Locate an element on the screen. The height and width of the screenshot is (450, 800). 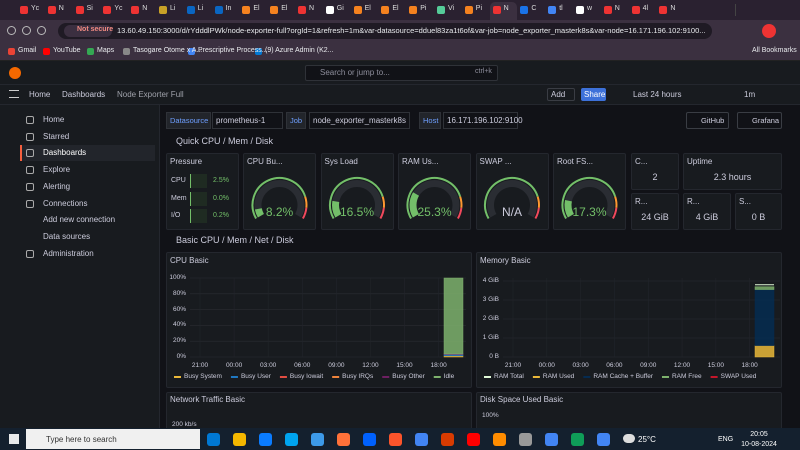
nav-item: Dashboards is located at coordinates (65, 153).